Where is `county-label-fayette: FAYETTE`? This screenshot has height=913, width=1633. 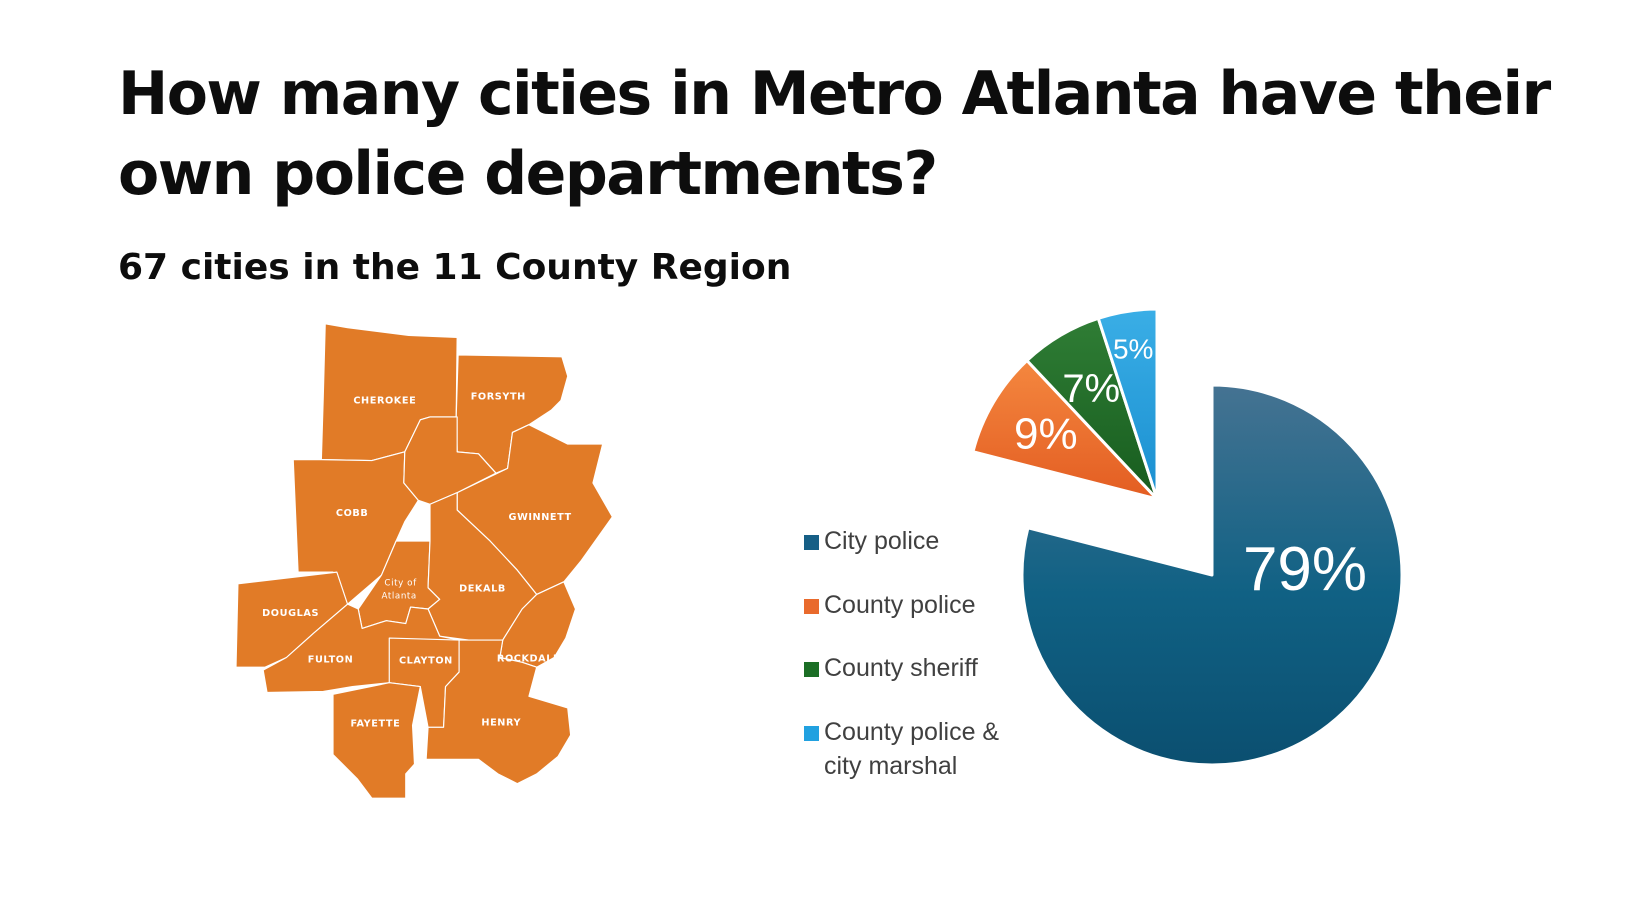
county-label-fayette: FAYETTE is located at coordinates (375, 723).